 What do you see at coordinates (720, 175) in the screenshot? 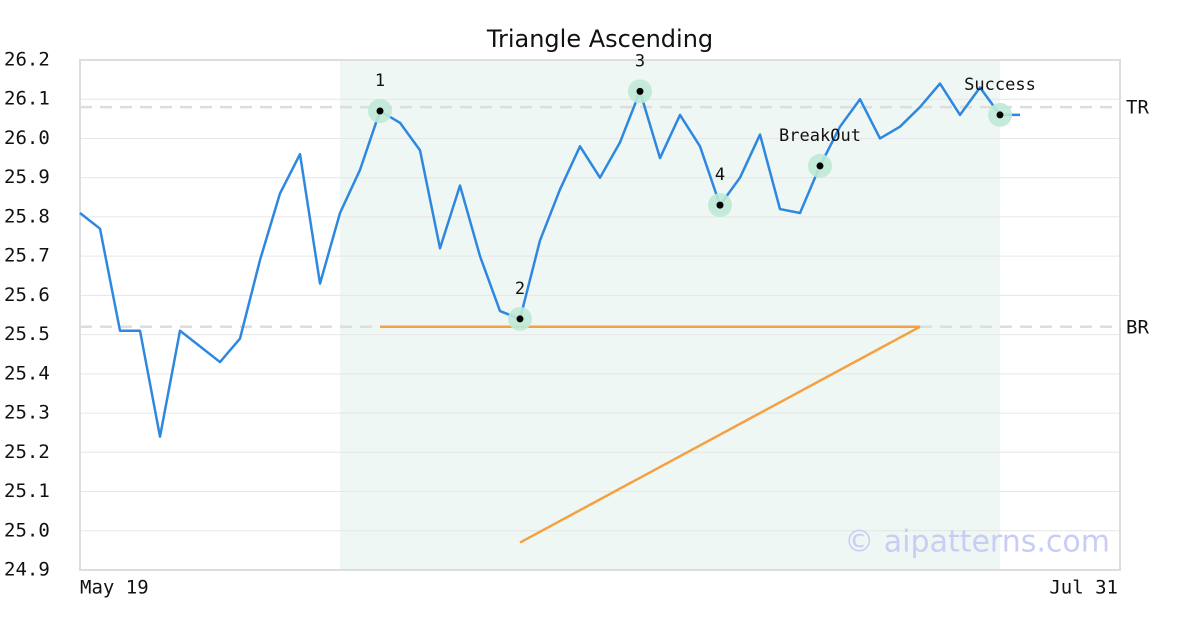
I see `marker-label: 4` at bounding box center [720, 175].